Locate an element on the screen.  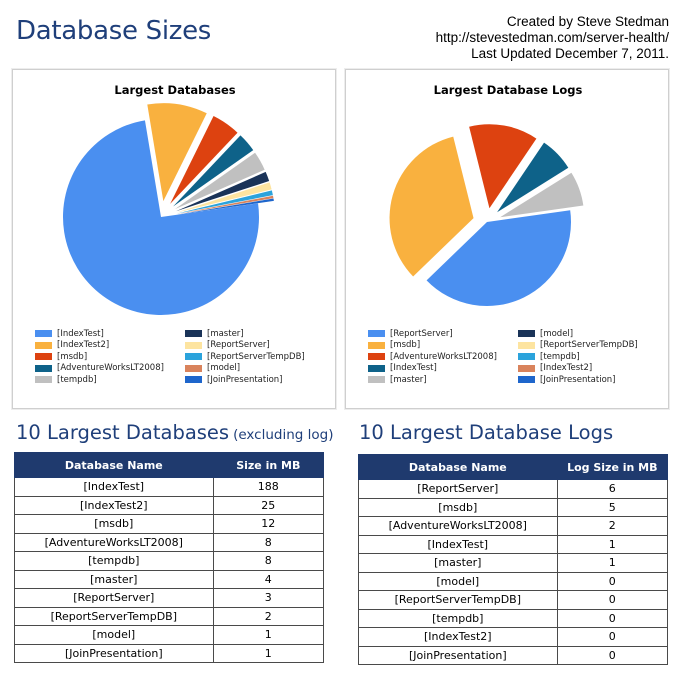
pie-slice-report-server is located at coordinates (498, 258).